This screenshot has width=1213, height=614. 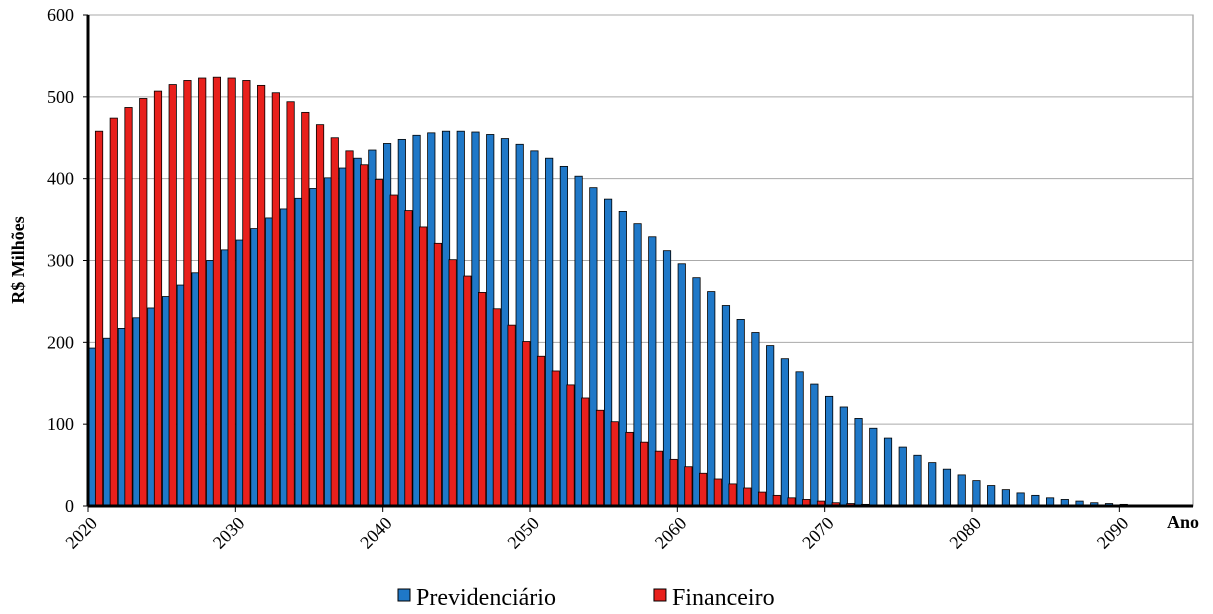 What do you see at coordinates (60, 261) in the screenshot?
I see `y-tick-label: 300` at bounding box center [60, 261].